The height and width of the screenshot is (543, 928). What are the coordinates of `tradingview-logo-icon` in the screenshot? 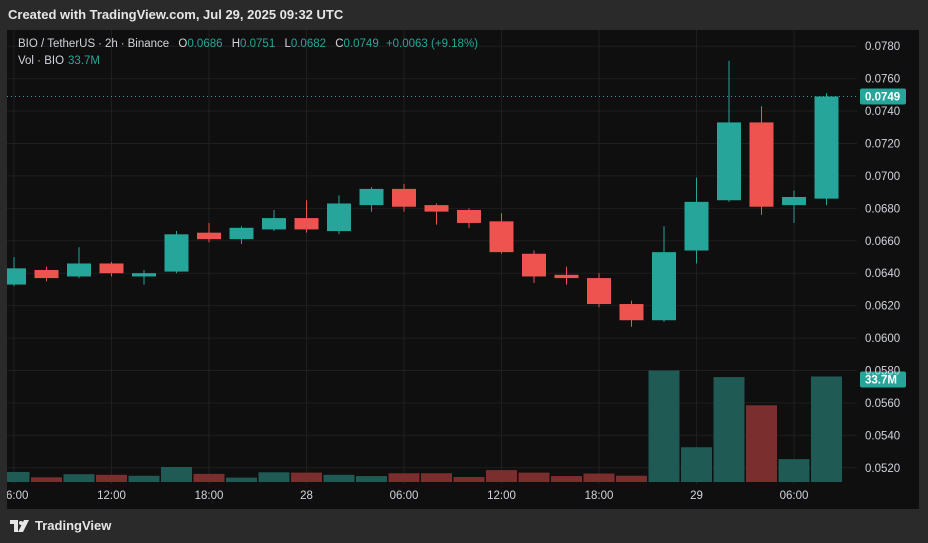 It's located at (19, 525).